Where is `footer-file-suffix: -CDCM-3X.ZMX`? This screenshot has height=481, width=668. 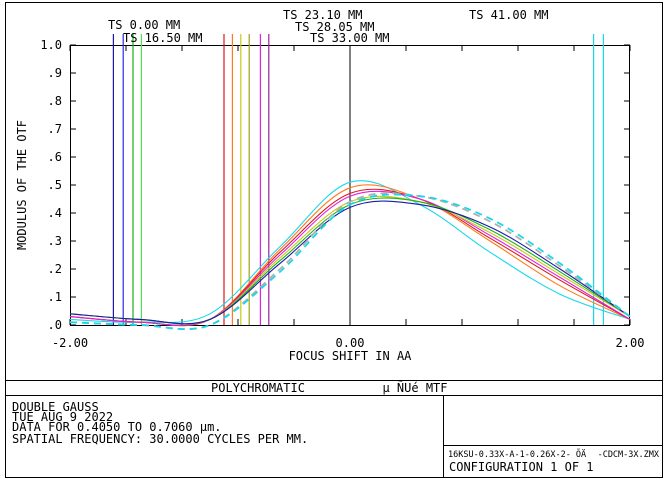 footer-file-suffix: -CDCM-3X.ZMX is located at coordinates (629, 455).